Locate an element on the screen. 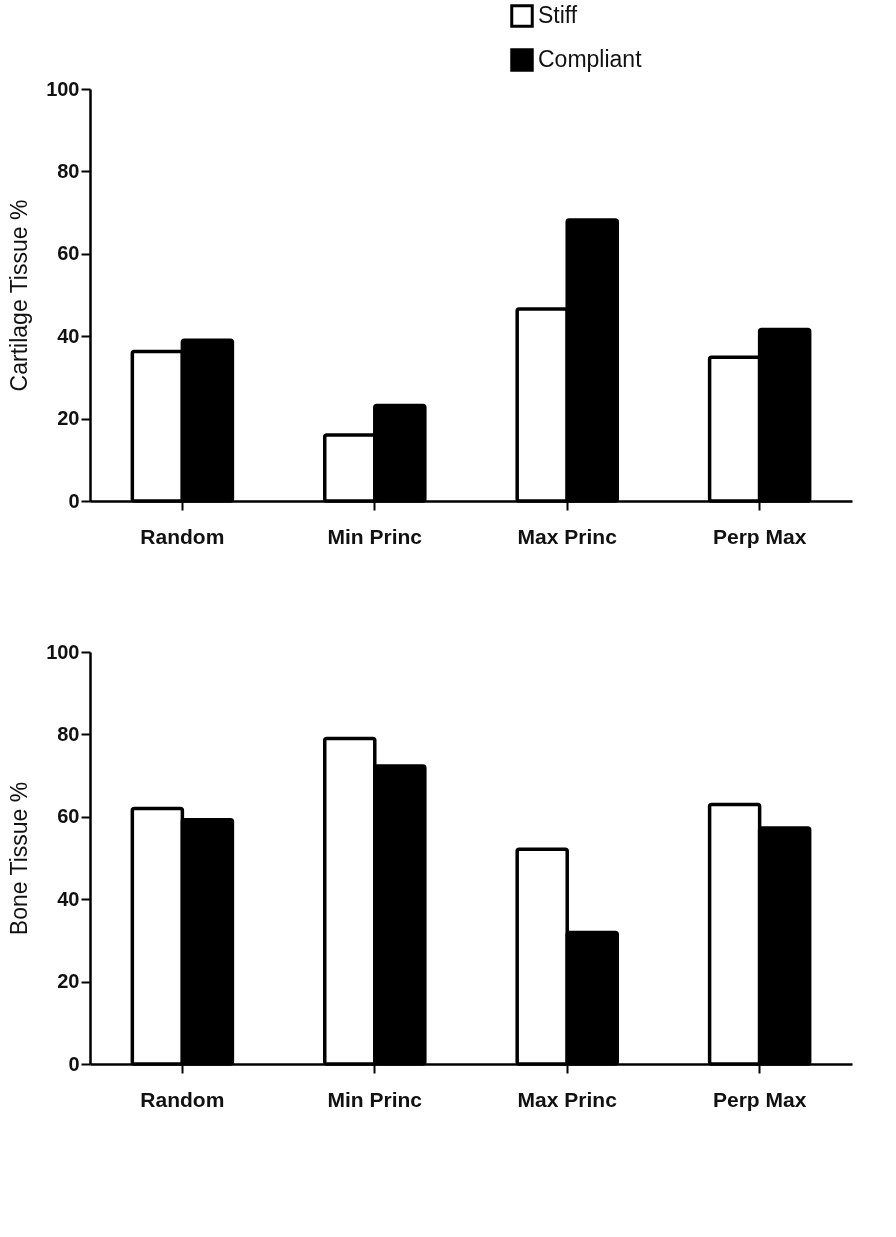 The width and height of the screenshot is (896, 1237). y-axis-title: Bone Tissue % is located at coordinates (19, 858).